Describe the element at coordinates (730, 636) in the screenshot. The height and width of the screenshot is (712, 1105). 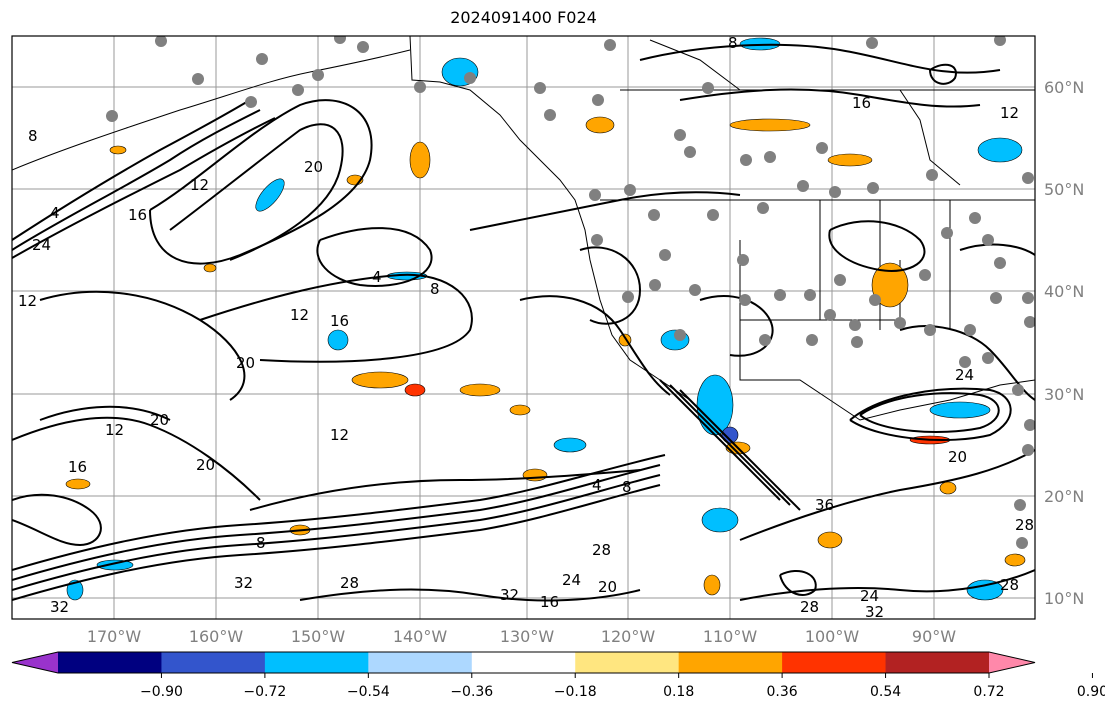
I see `lon-label: 110°W` at that location.